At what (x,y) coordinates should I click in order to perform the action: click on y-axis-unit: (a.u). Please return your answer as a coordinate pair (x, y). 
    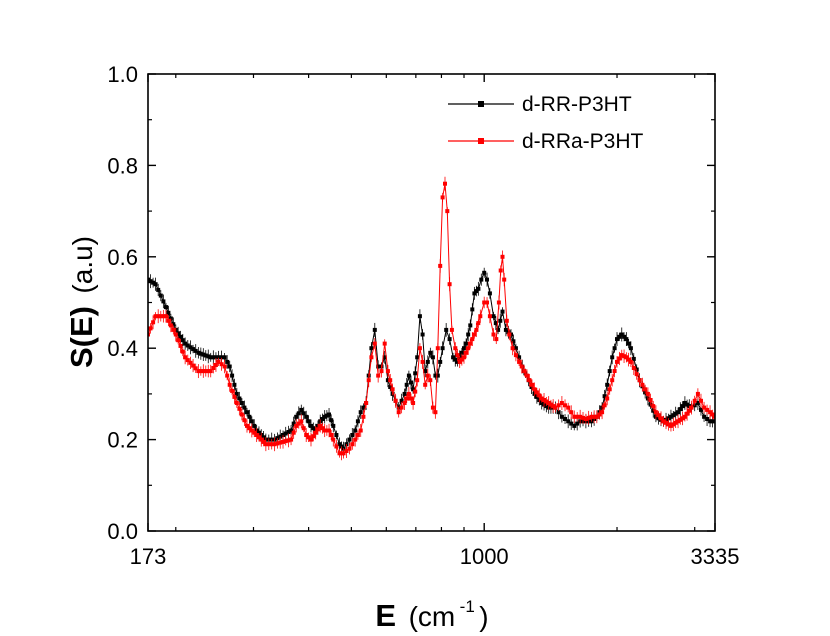
    Looking at the image, I should click on (82, 265).